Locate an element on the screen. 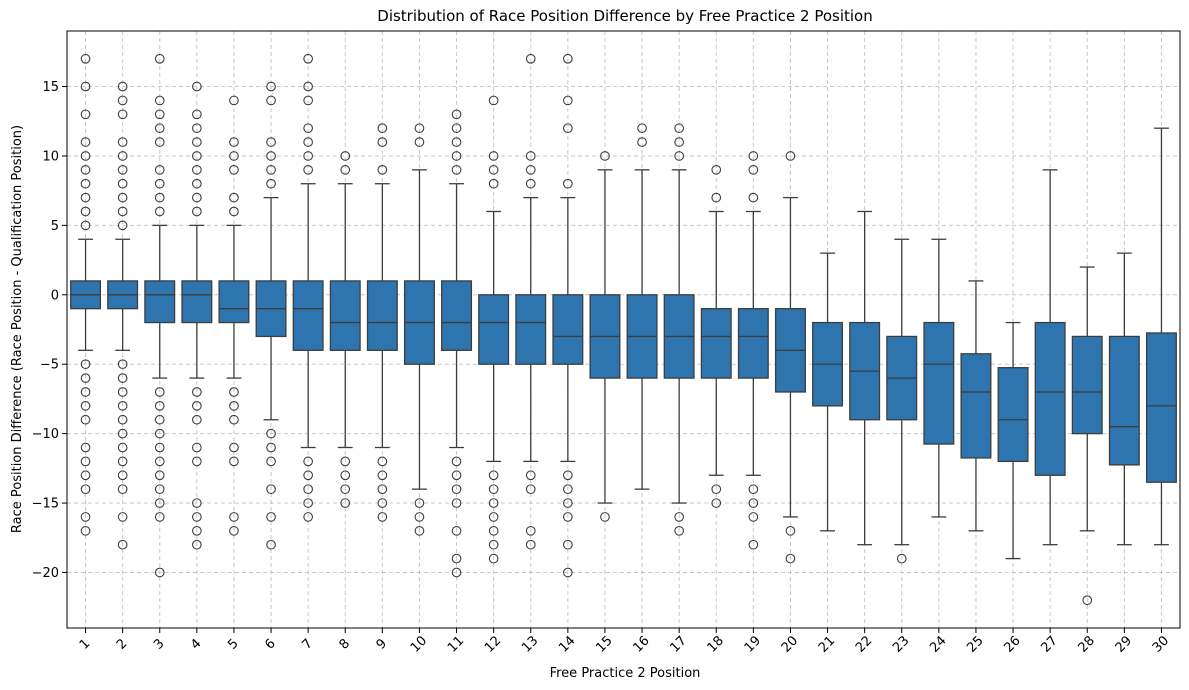 The height and width of the screenshot is (690, 1189). y-tick-label: −20 is located at coordinates (45, 573).